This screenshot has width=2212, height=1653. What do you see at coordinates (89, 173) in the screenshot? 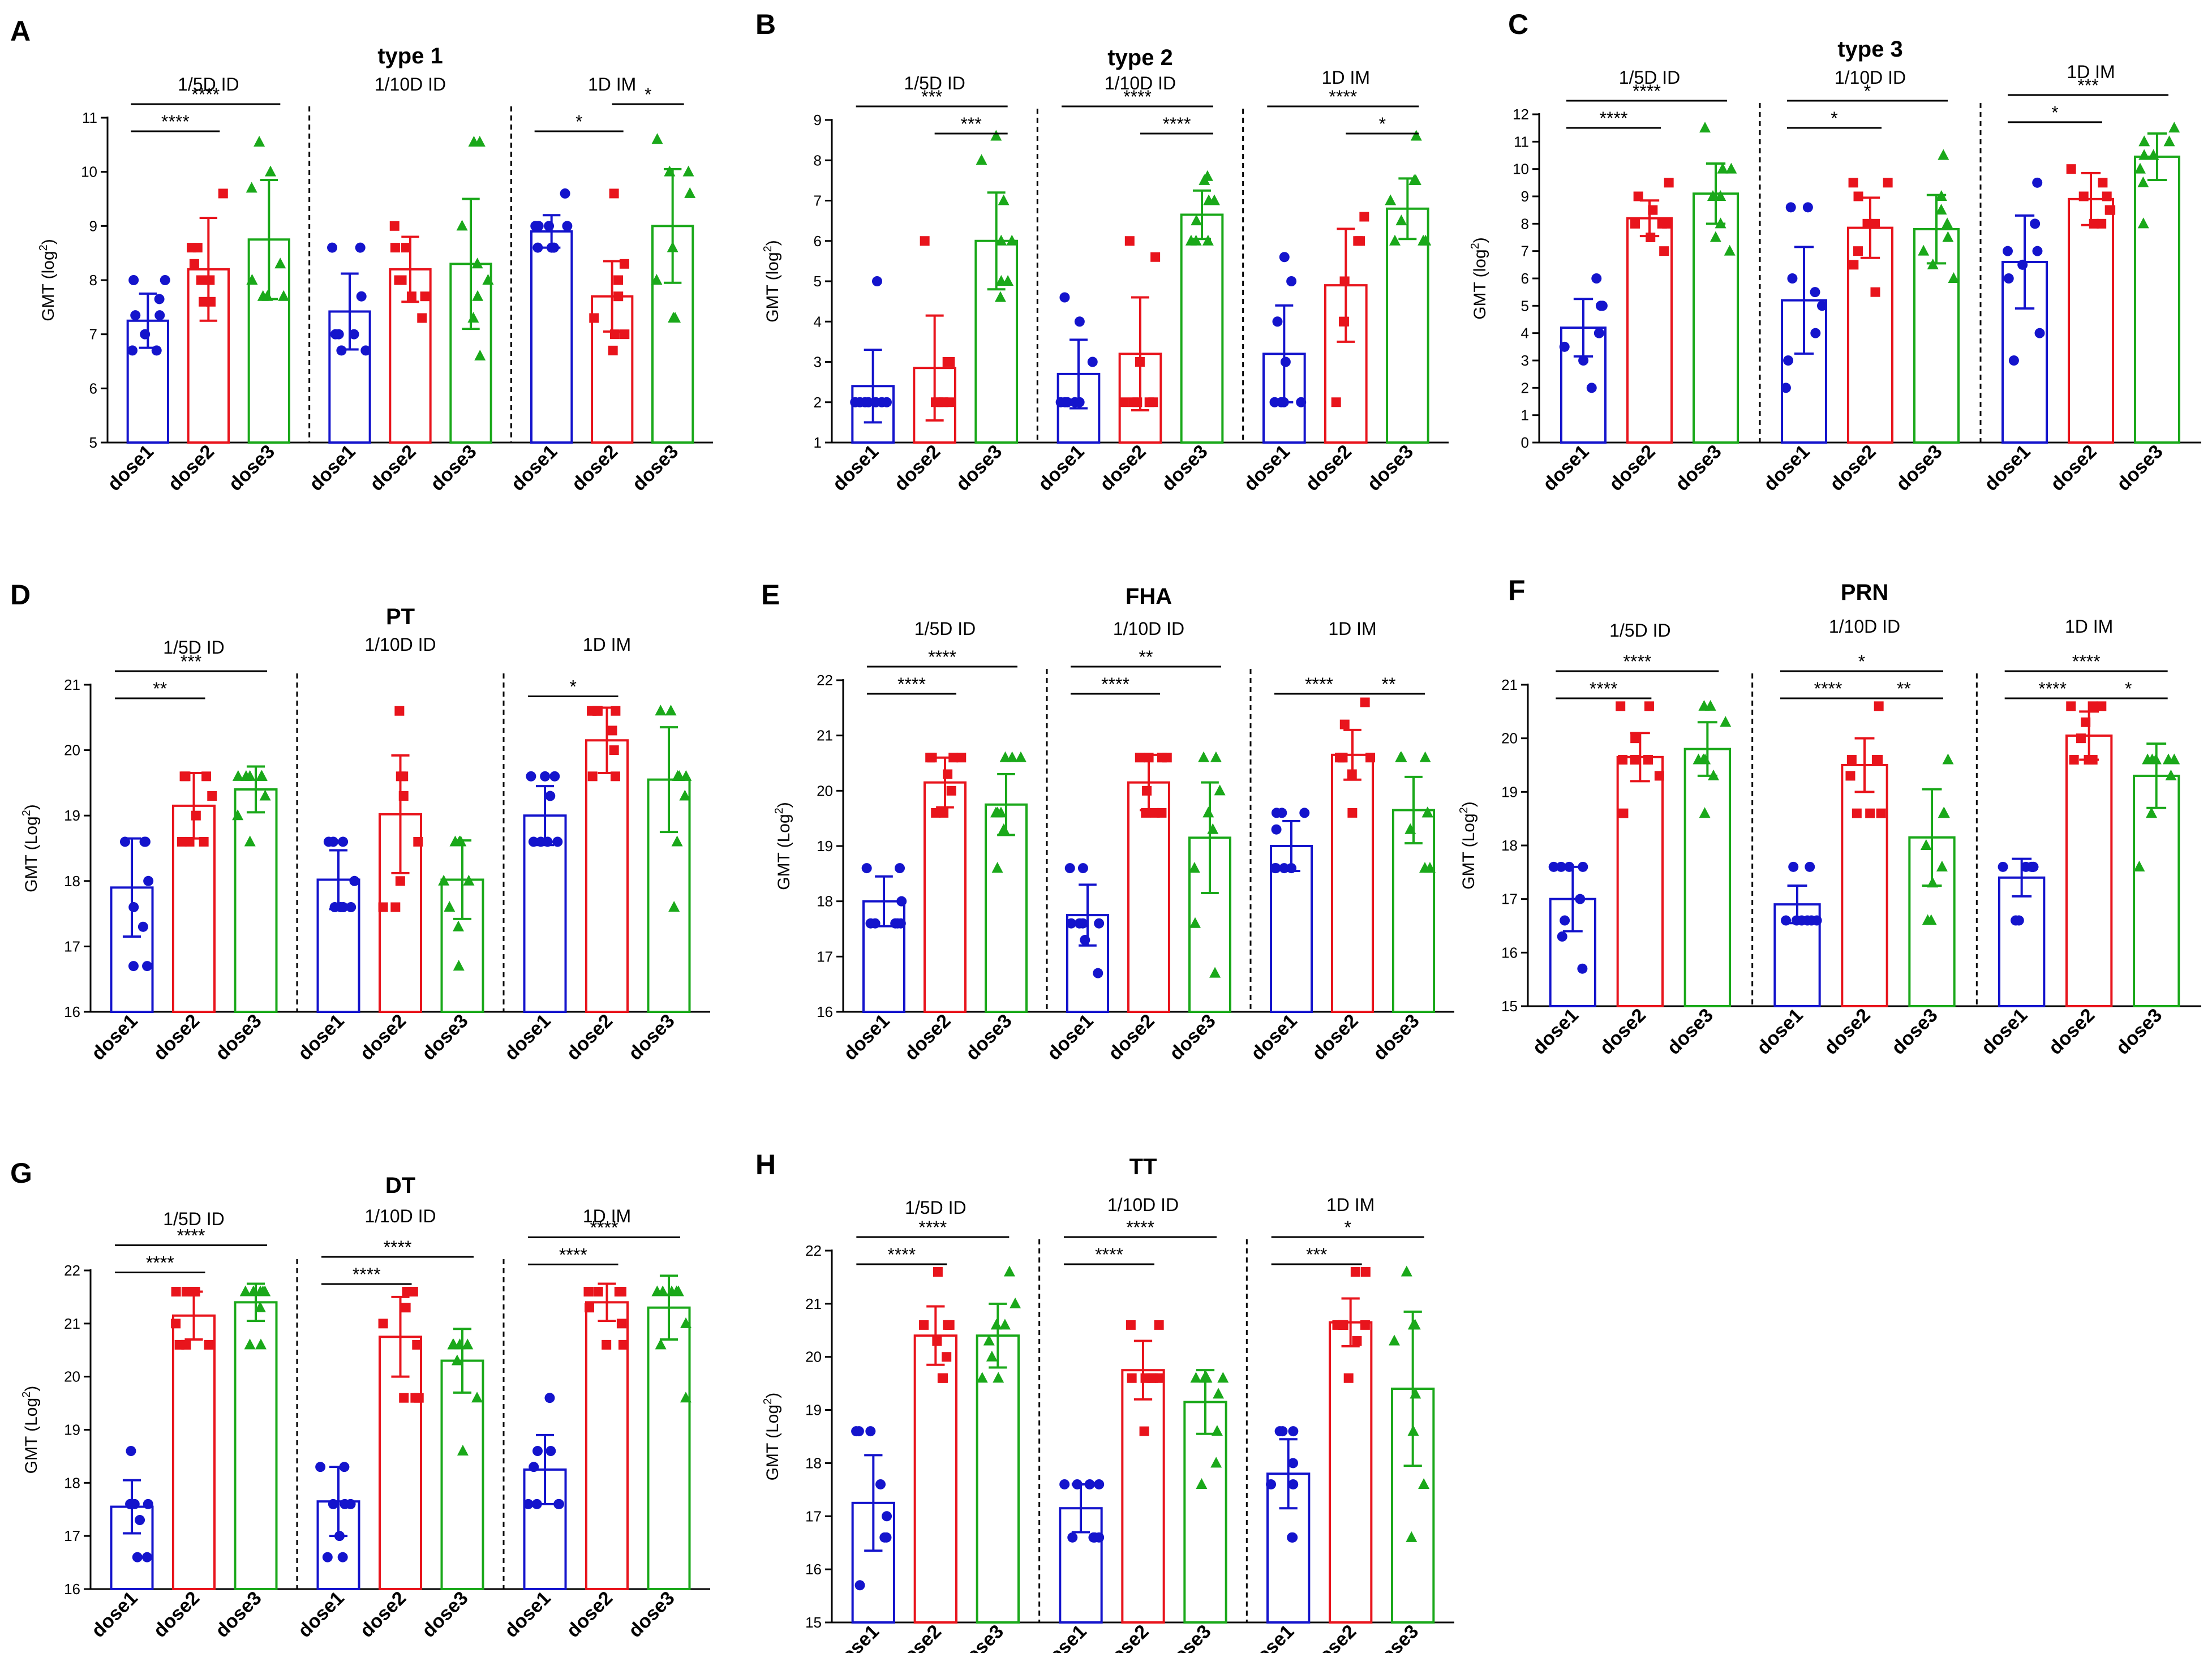
I see `y-tick-label: 10` at bounding box center [89, 173].